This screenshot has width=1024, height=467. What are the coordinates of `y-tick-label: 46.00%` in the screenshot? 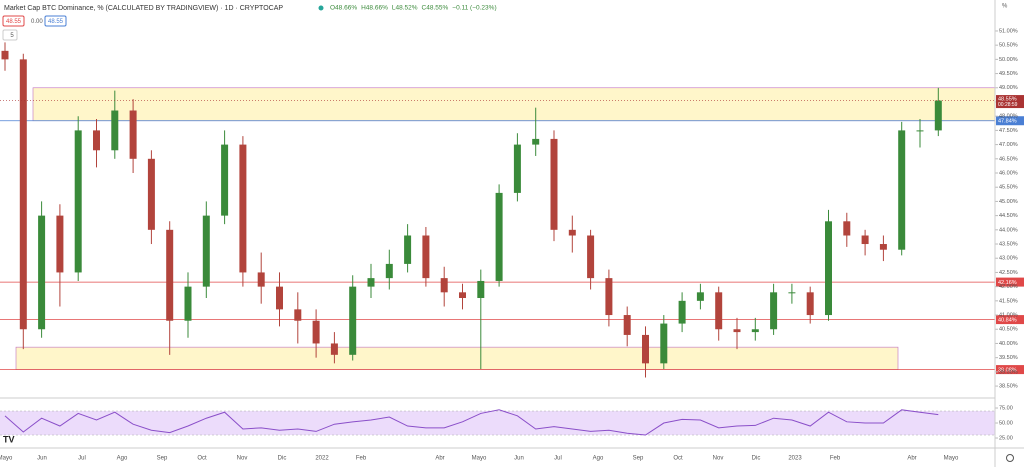 It's located at (1008, 173).